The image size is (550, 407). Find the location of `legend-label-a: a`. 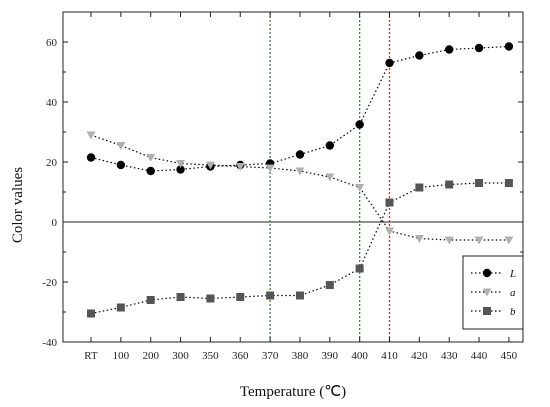

legend-label-a: a is located at coordinates (513, 293).